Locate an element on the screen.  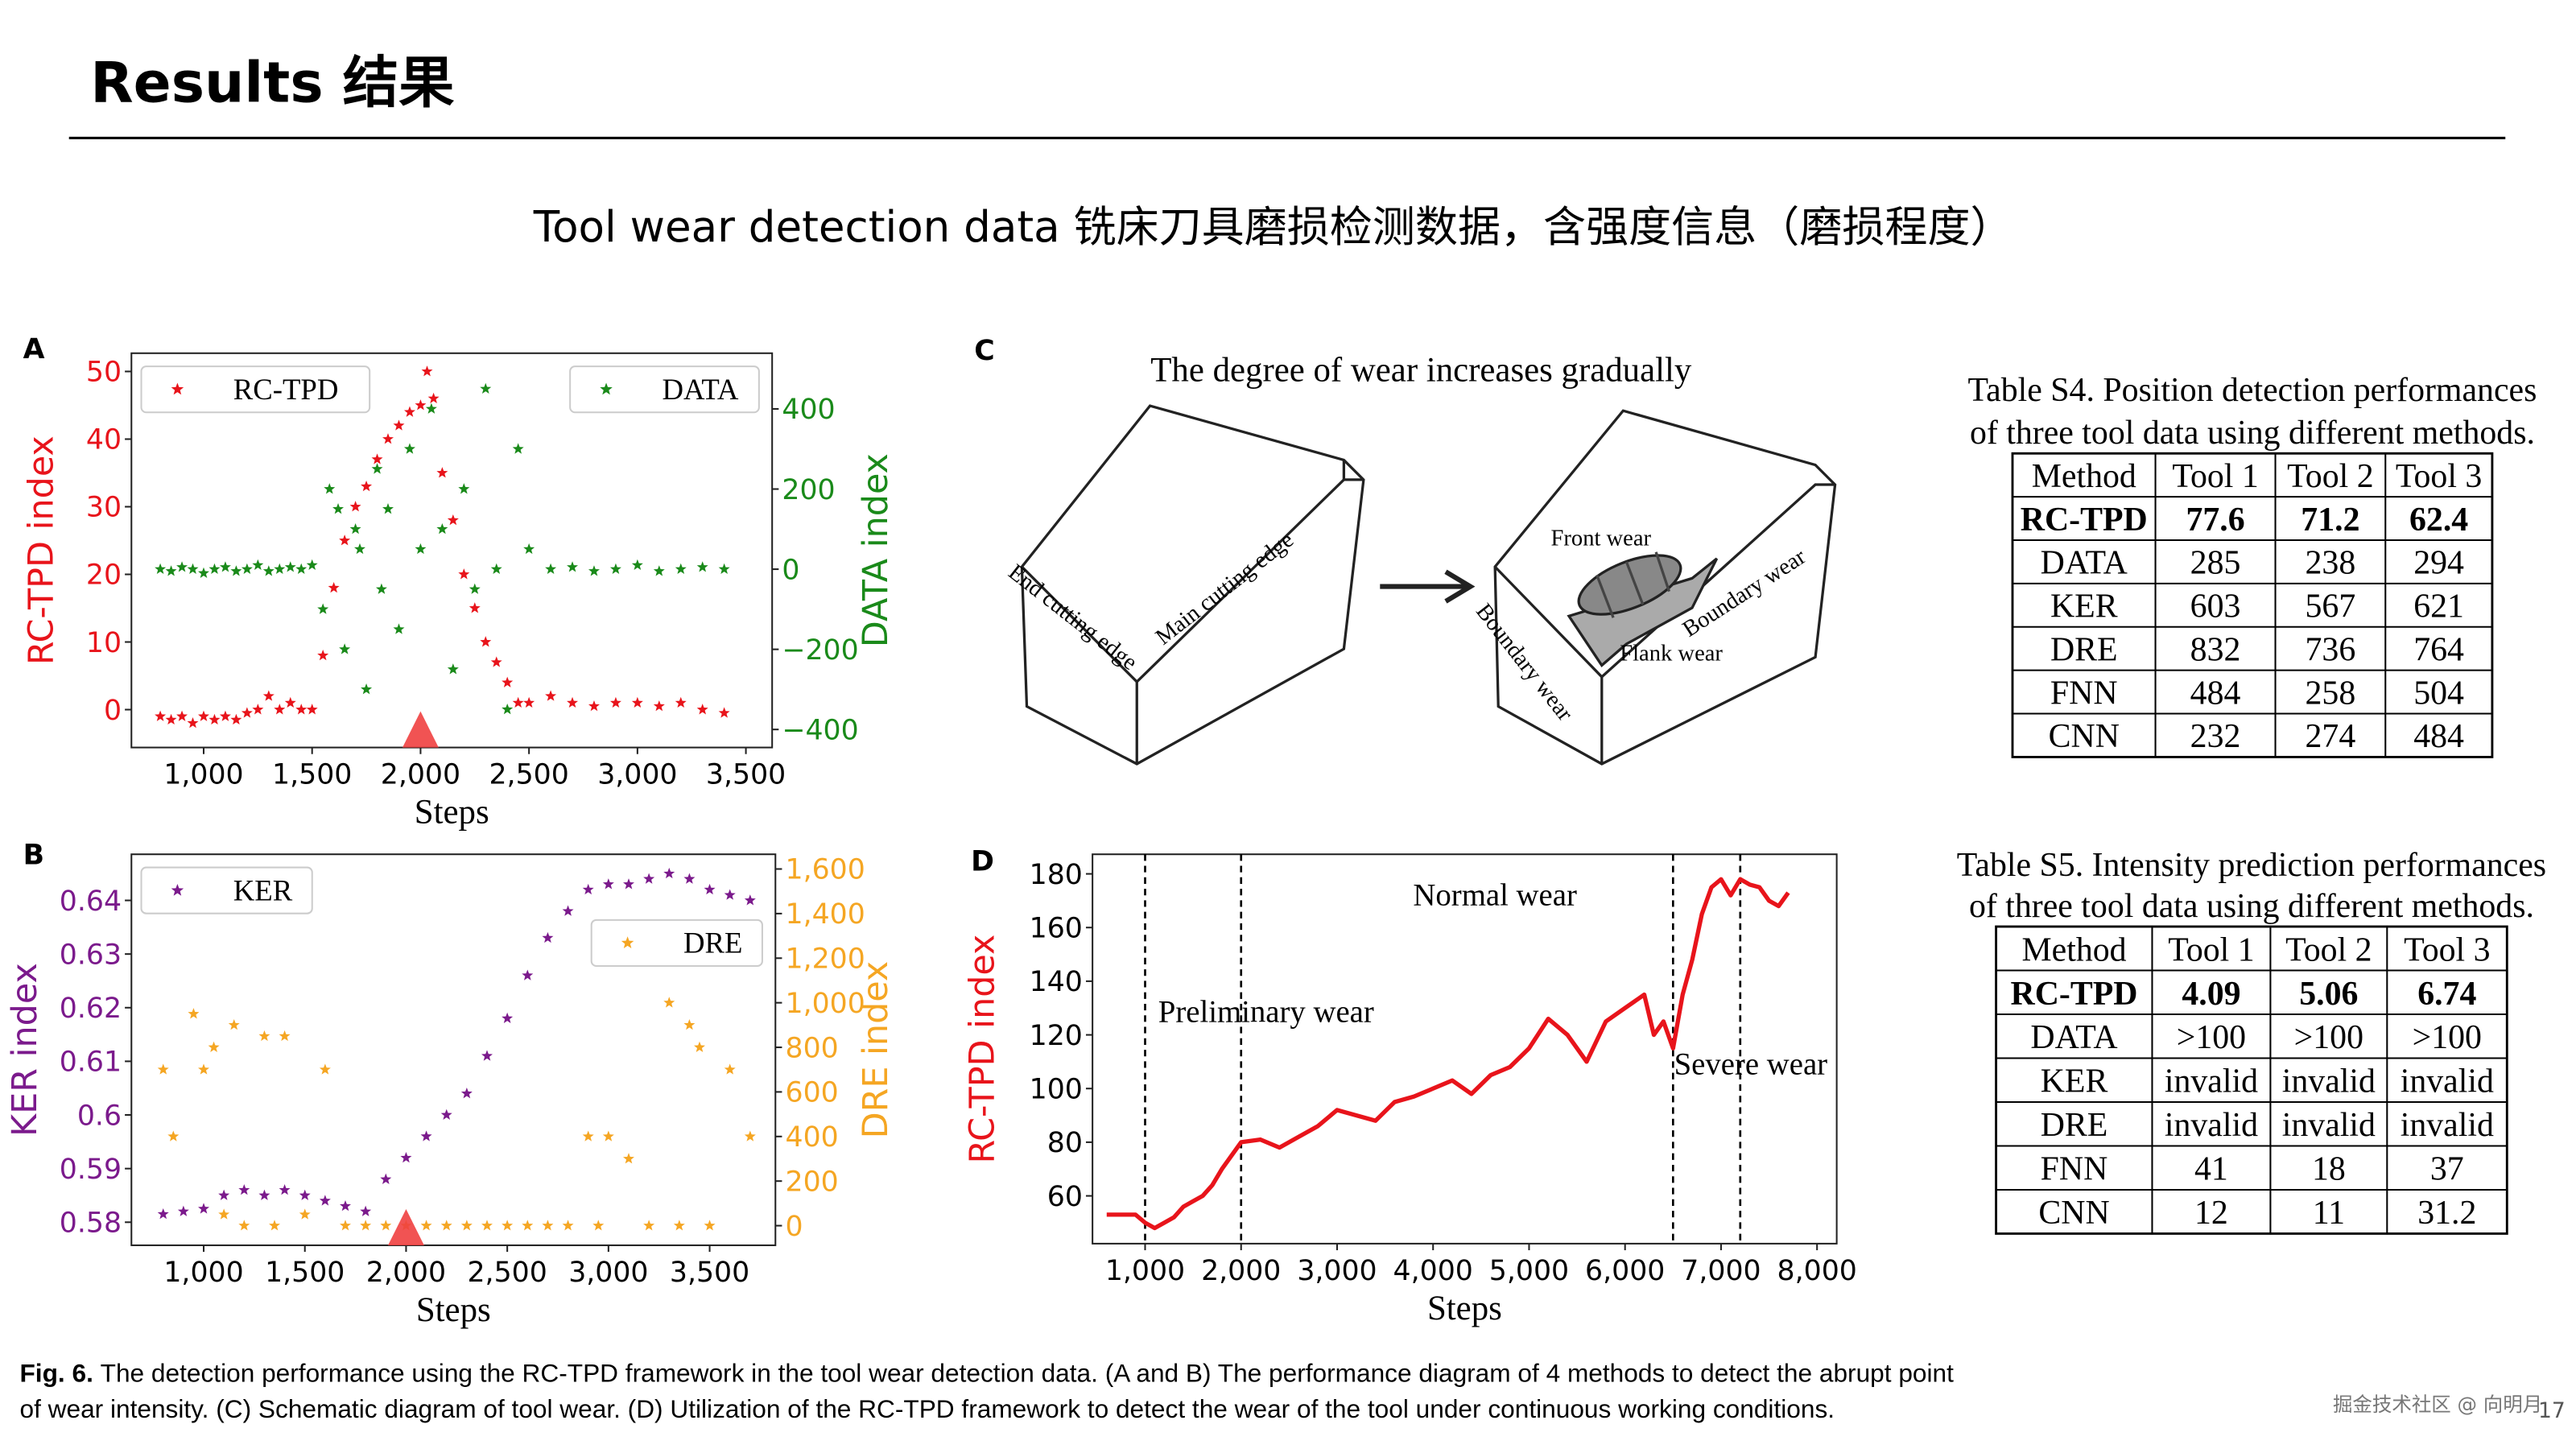
table-cell: DATA is located at coordinates (2073, 1037).